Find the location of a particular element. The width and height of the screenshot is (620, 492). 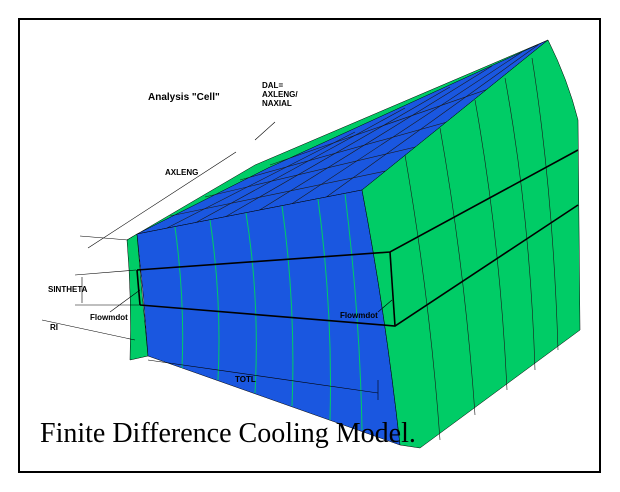

dal-label: NAXIAL is located at coordinates (277, 103).